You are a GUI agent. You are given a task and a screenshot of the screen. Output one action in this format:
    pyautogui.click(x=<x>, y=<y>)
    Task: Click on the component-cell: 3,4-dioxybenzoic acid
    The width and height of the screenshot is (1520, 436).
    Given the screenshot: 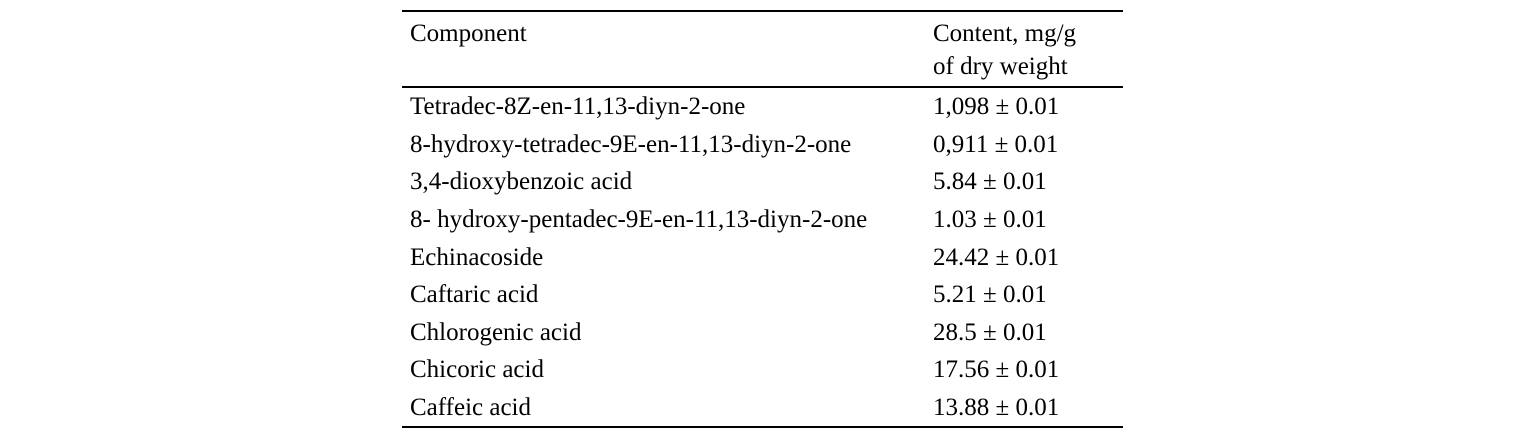 What is the action you would take?
    pyautogui.click(x=521, y=182)
    